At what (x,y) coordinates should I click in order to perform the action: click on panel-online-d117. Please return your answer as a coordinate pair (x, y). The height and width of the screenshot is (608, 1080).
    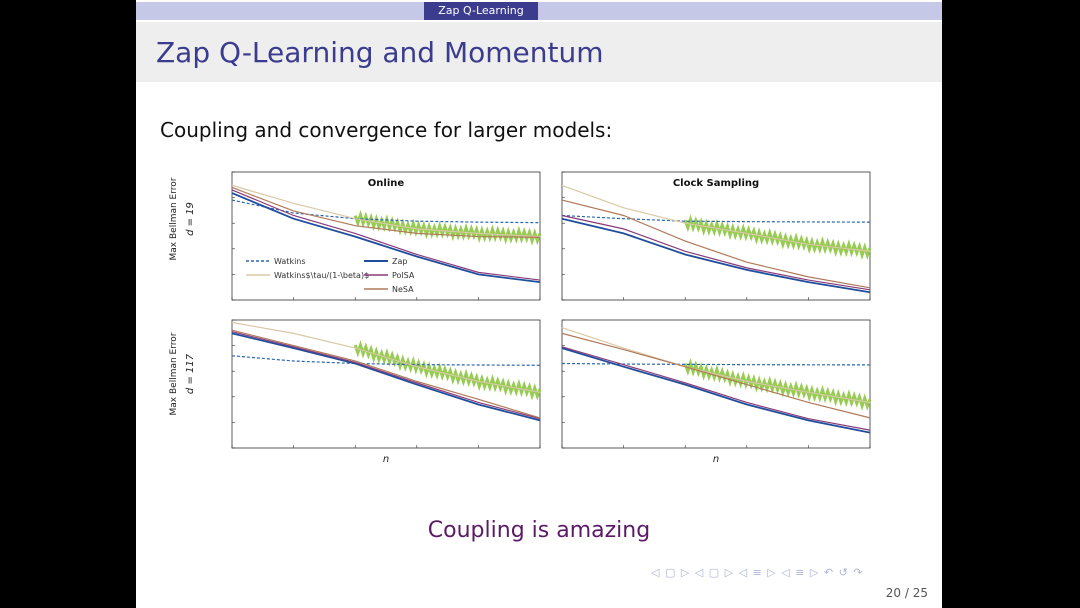
    Looking at the image, I should click on (386, 384).